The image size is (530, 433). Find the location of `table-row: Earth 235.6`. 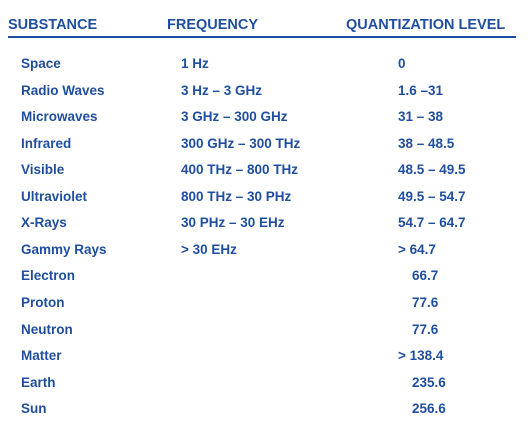

table-row: Earth 235.6 is located at coordinates (265, 383).